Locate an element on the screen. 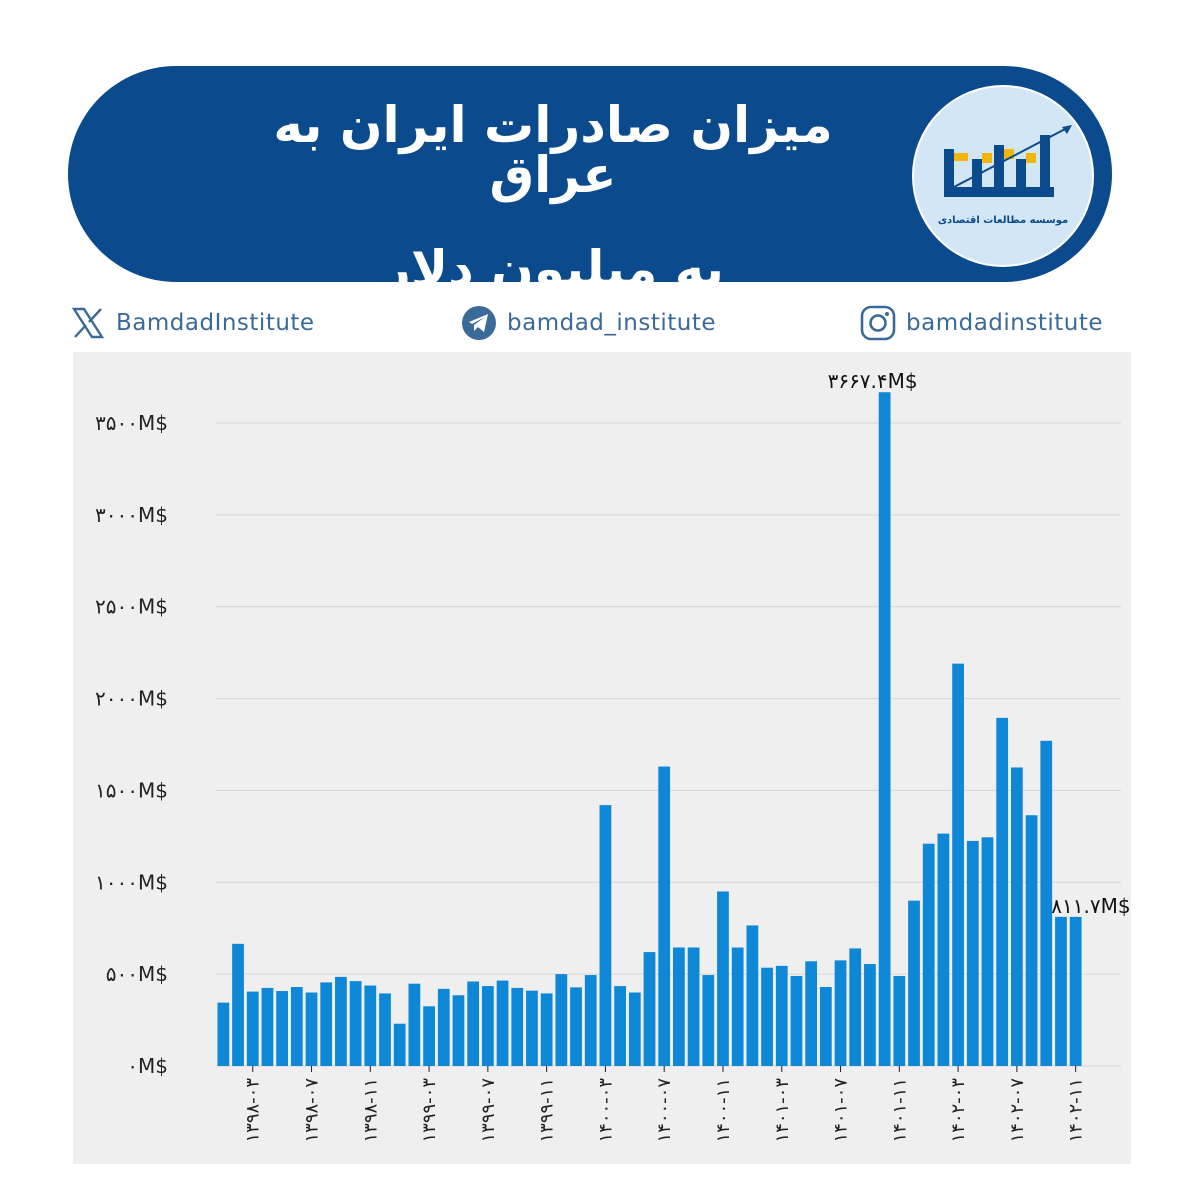 The height and width of the screenshot is (1181, 1181). y-tick-label: ۵۰۰M$ is located at coordinates (137, 974).